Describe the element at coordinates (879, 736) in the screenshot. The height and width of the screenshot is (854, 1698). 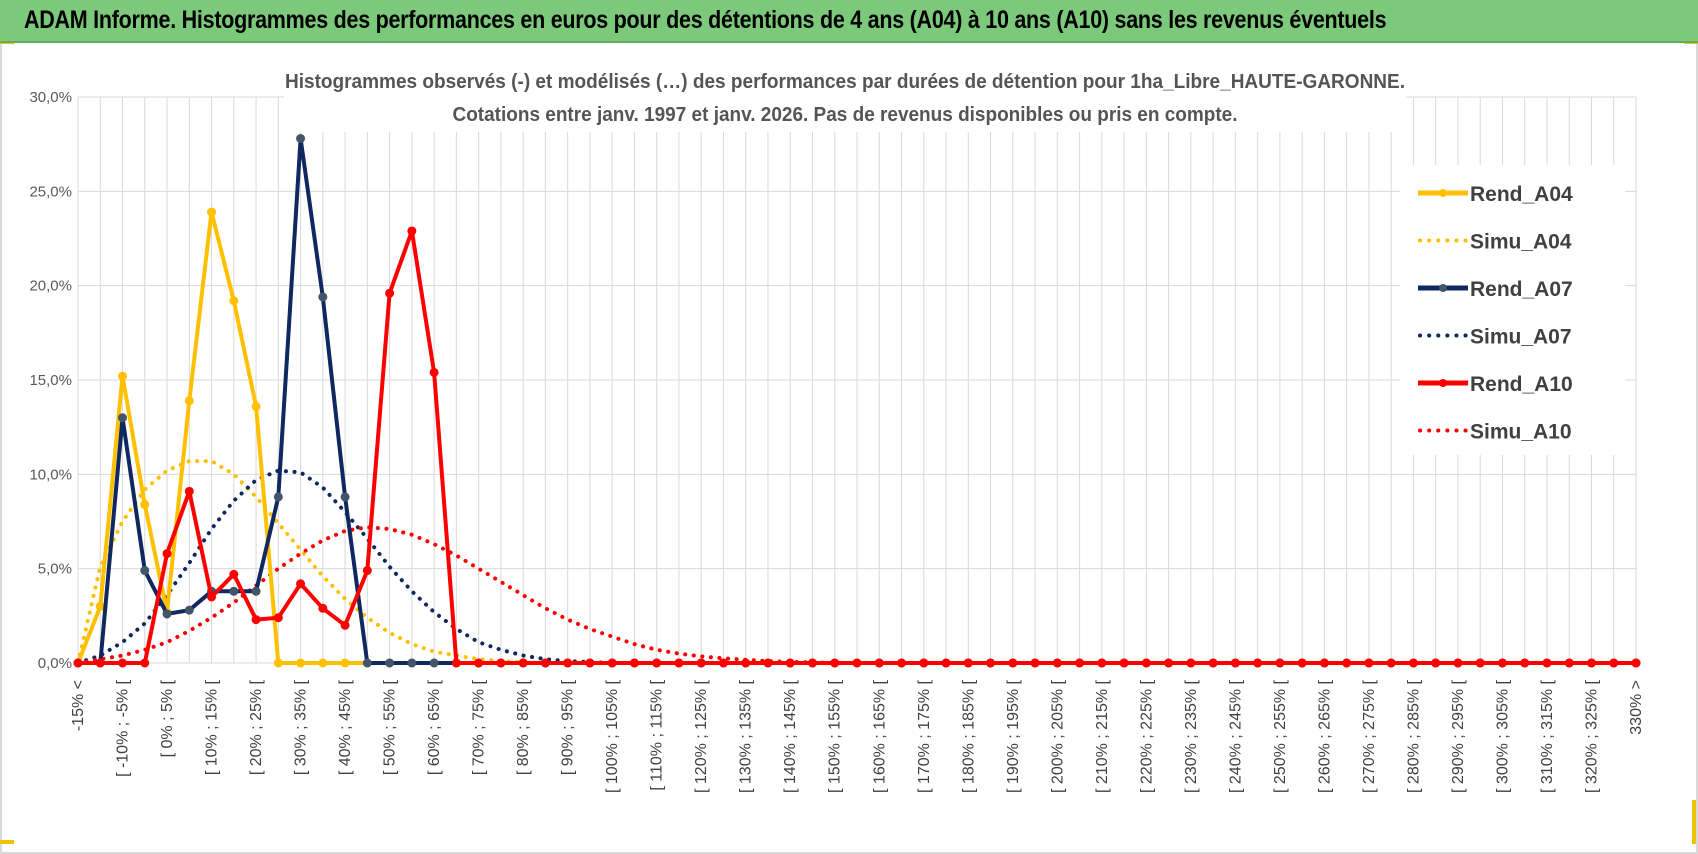
I see `x-tick-label: [ 160% ; 165% [` at that location.